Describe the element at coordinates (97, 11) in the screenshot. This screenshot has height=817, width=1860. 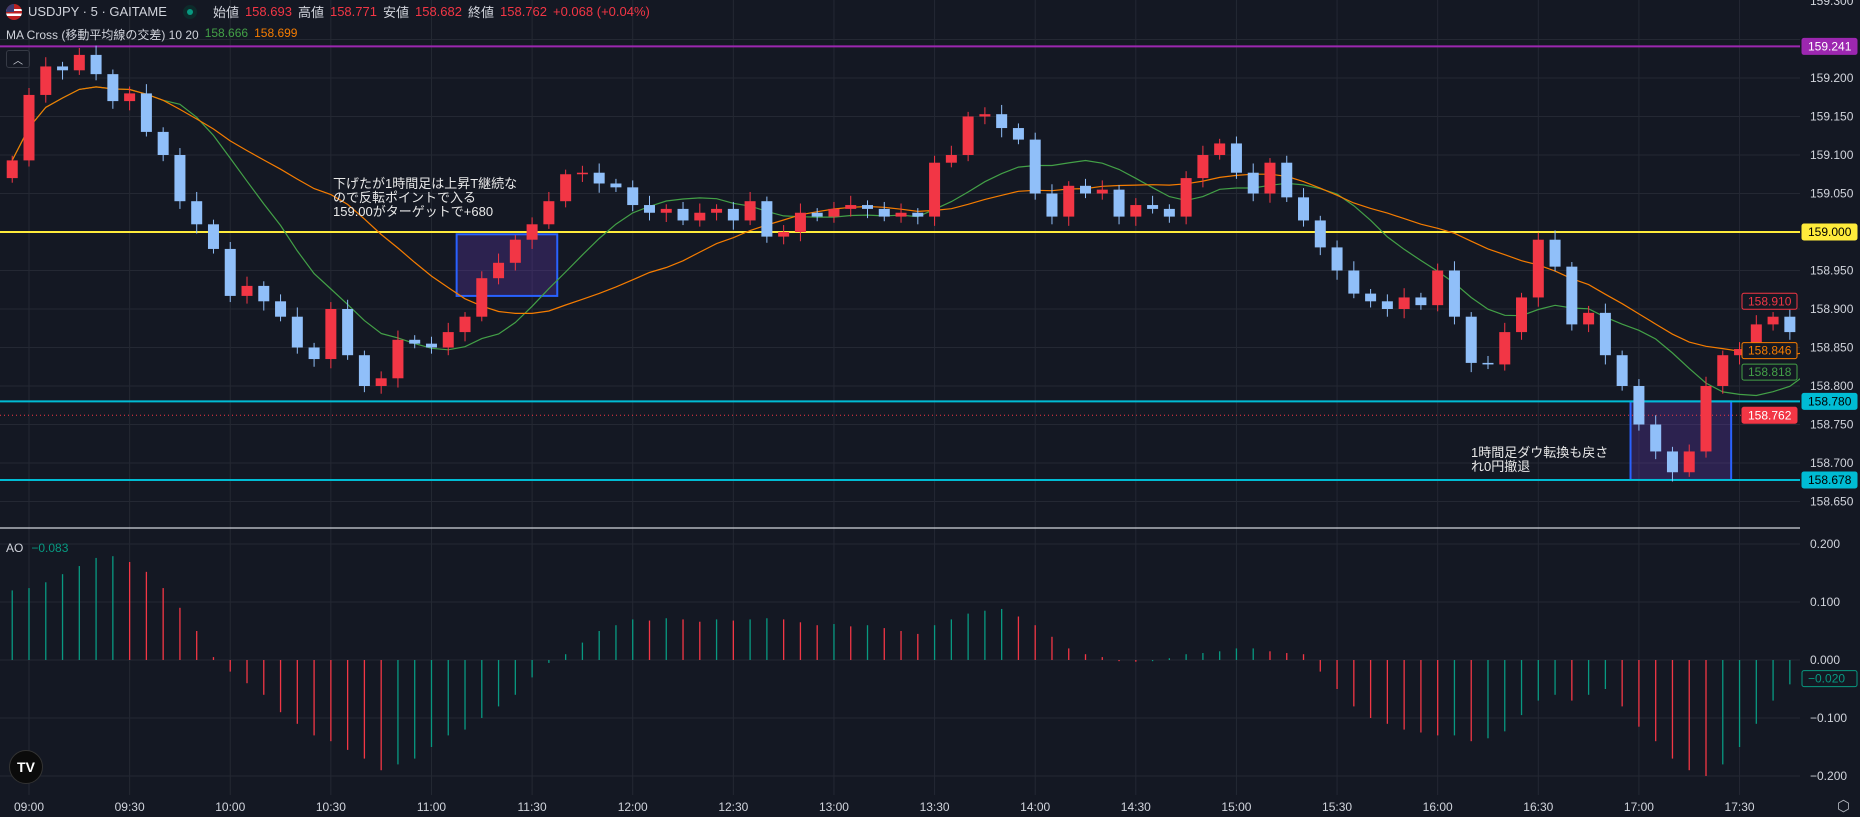
I see `symbol-title: USDJPY · 5 · GAITAME` at that location.